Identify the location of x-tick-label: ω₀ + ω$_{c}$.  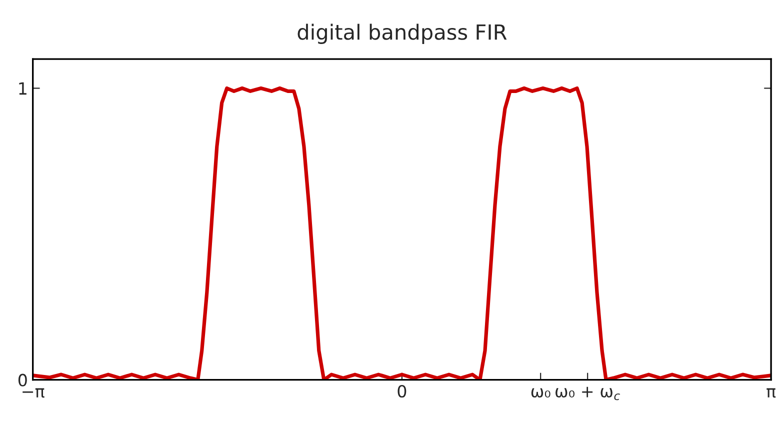
(588, 393).